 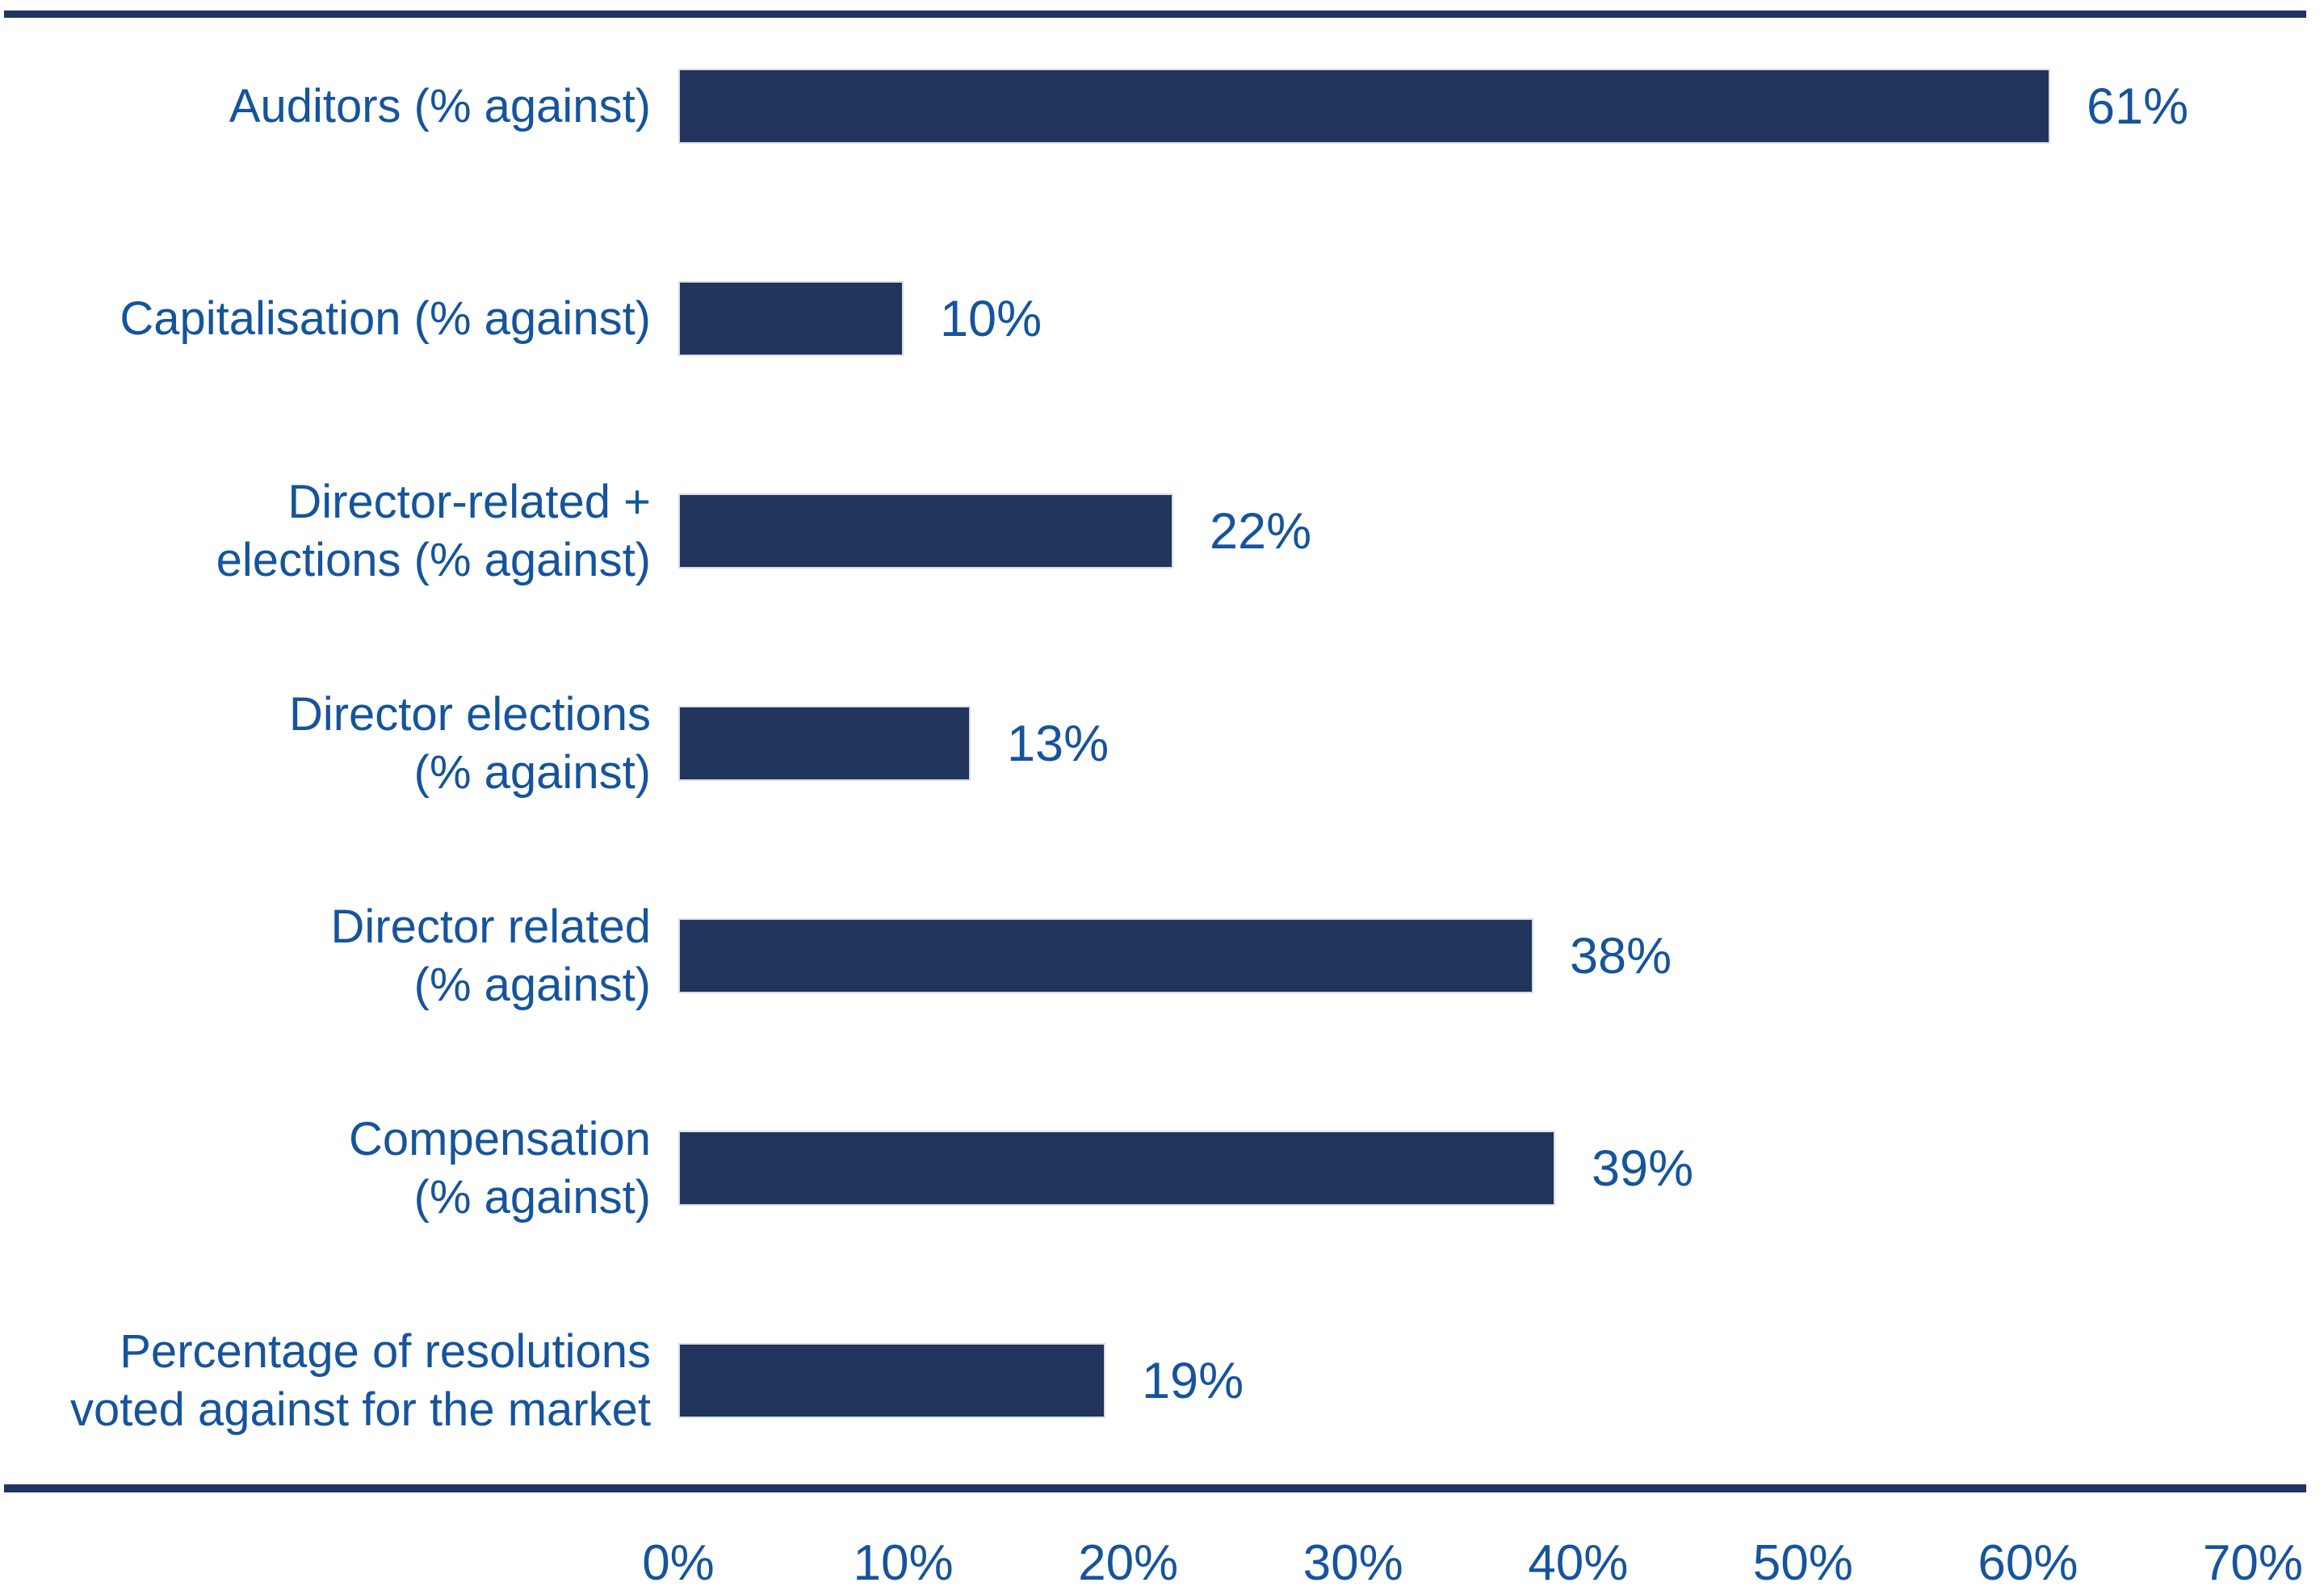 What do you see at coordinates (678, 1563) in the screenshot?
I see `x-axis-tick-label: 0%` at bounding box center [678, 1563].